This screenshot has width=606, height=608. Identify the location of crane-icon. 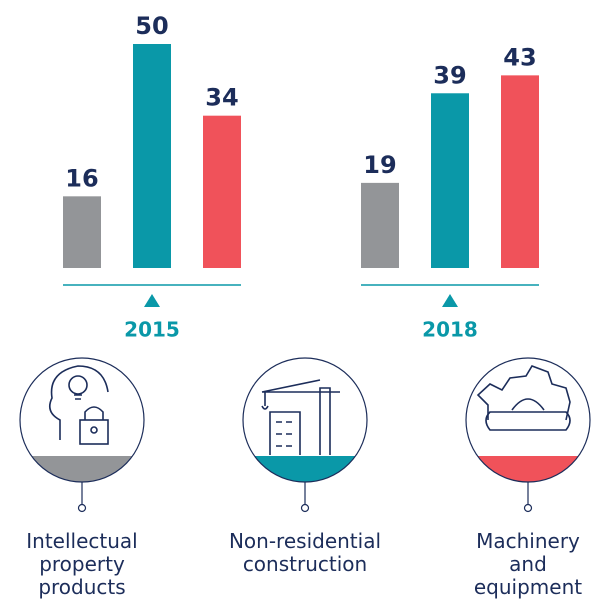
(300, 417).